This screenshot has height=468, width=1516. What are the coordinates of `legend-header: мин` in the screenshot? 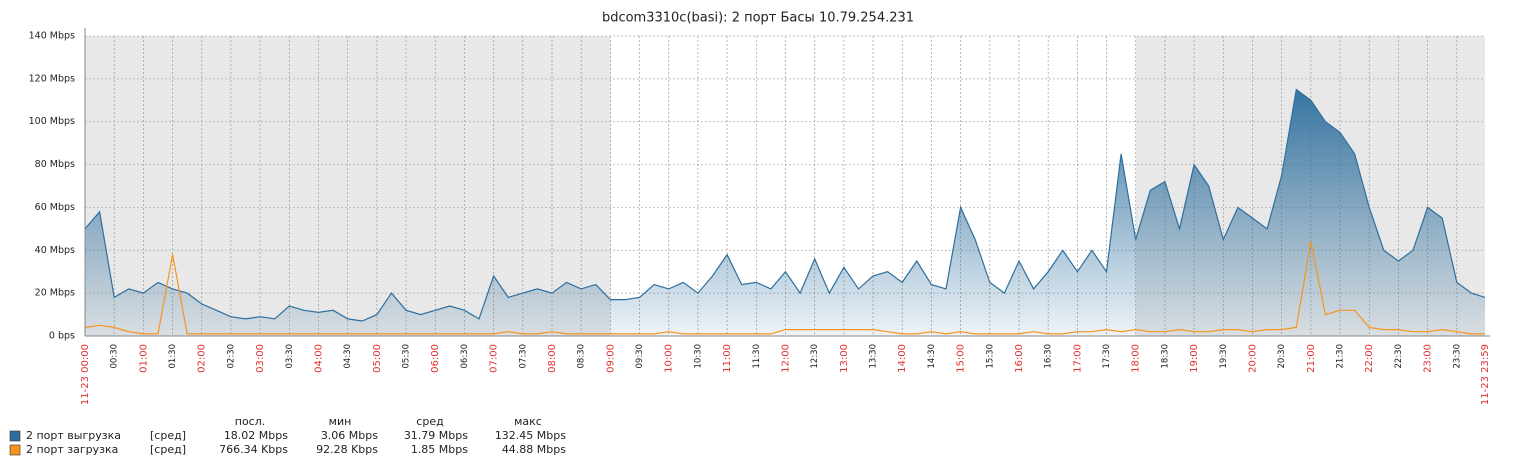 It's located at (340, 421).